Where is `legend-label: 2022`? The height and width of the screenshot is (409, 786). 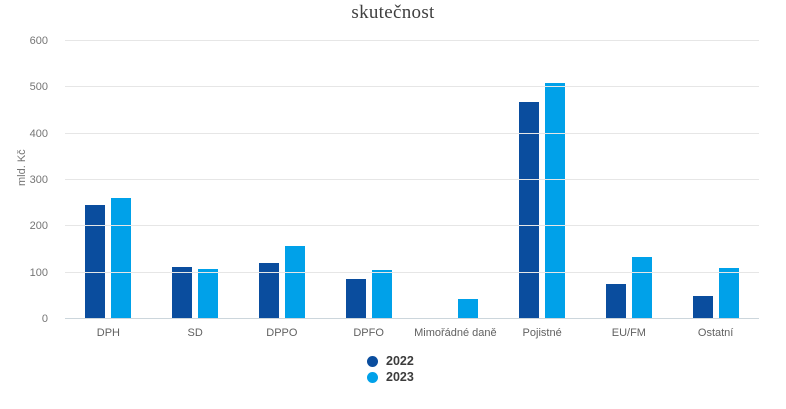 legend-label: 2022 is located at coordinates (400, 361).